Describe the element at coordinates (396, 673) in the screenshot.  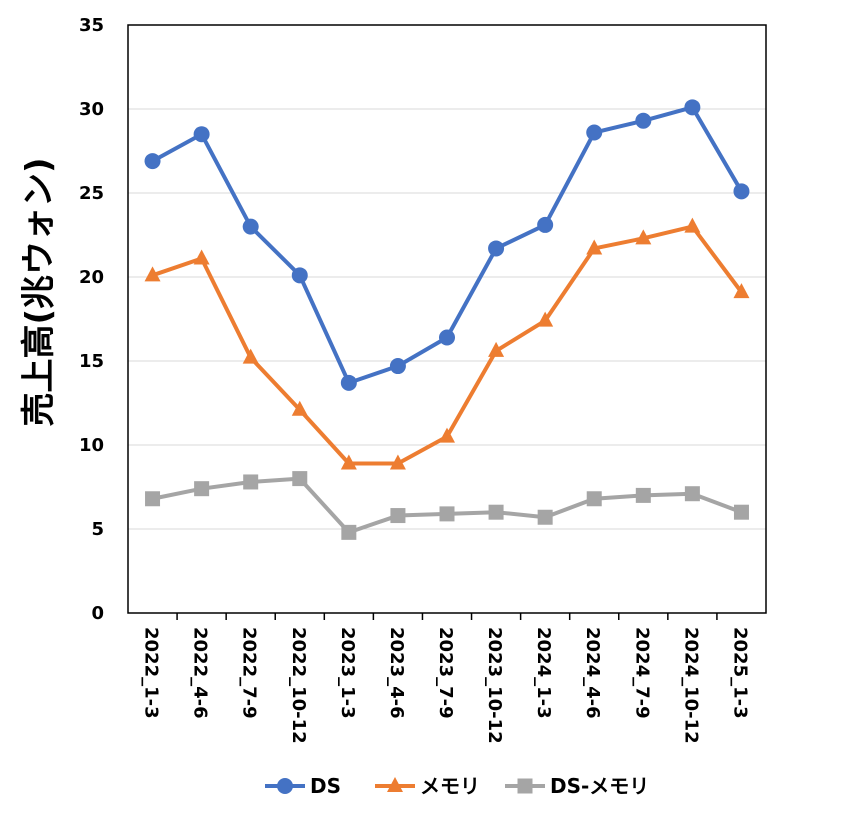
I see `x-tick-label: 2023_4-6` at that location.